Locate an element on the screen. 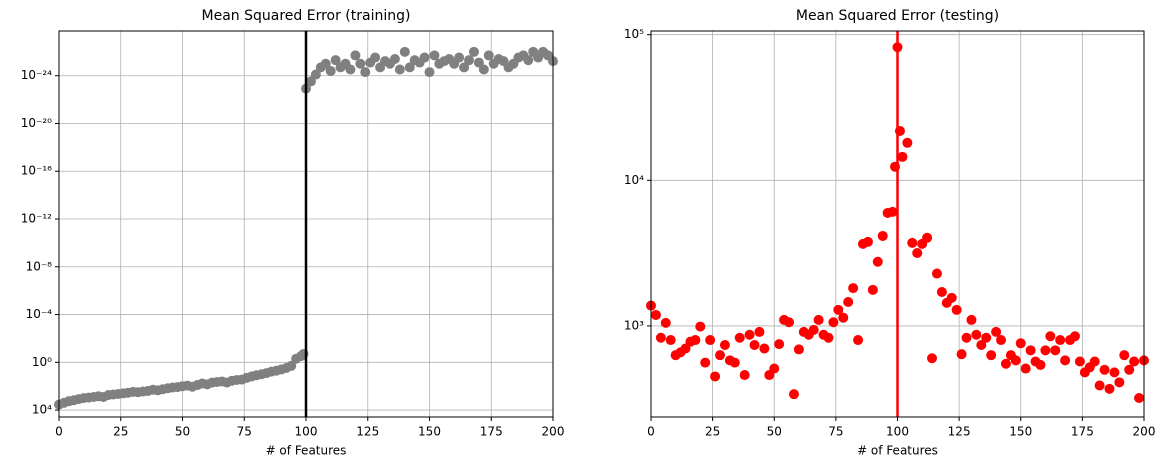 The image size is (1167, 472). x-axis-label: # of Features is located at coordinates (897, 451).